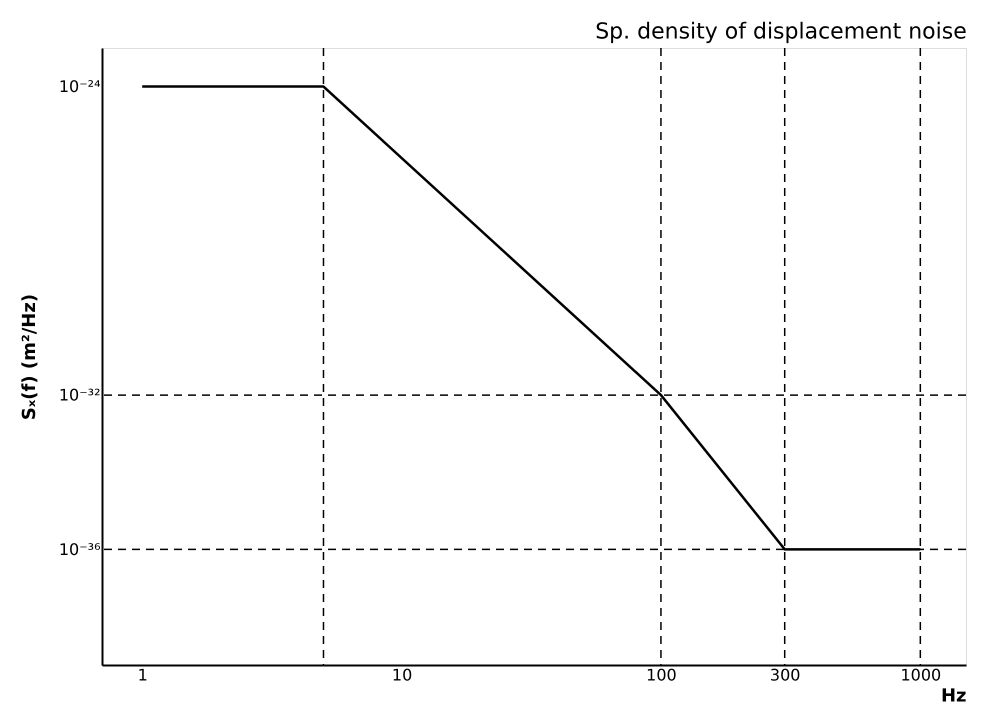  Describe the element at coordinates (661, 675) in the screenshot. I see `x-tick-label: 100` at that location.